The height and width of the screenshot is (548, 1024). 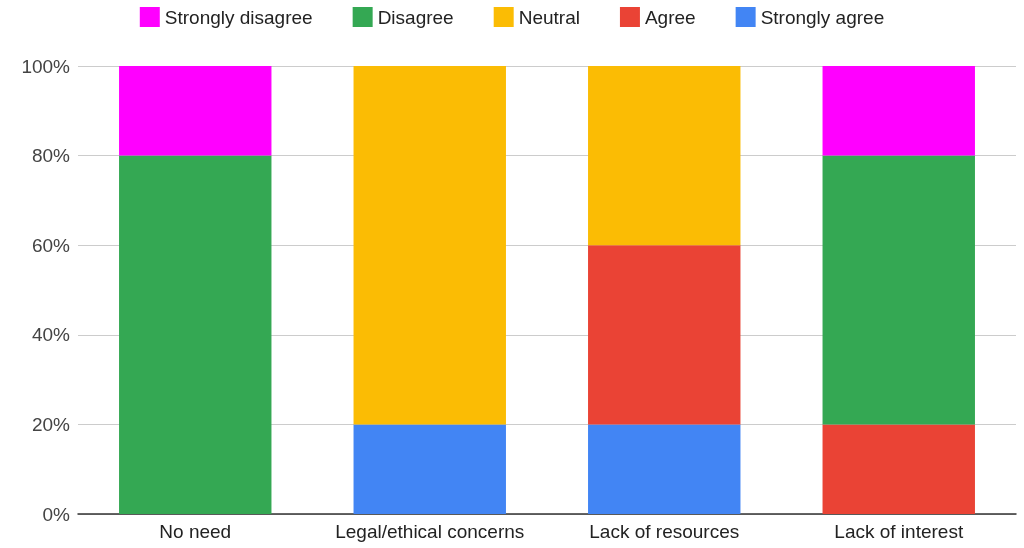 What do you see at coordinates (238, 17) in the screenshot?
I see `legend-label: Strongly disagree` at bounding box center [238, 17].